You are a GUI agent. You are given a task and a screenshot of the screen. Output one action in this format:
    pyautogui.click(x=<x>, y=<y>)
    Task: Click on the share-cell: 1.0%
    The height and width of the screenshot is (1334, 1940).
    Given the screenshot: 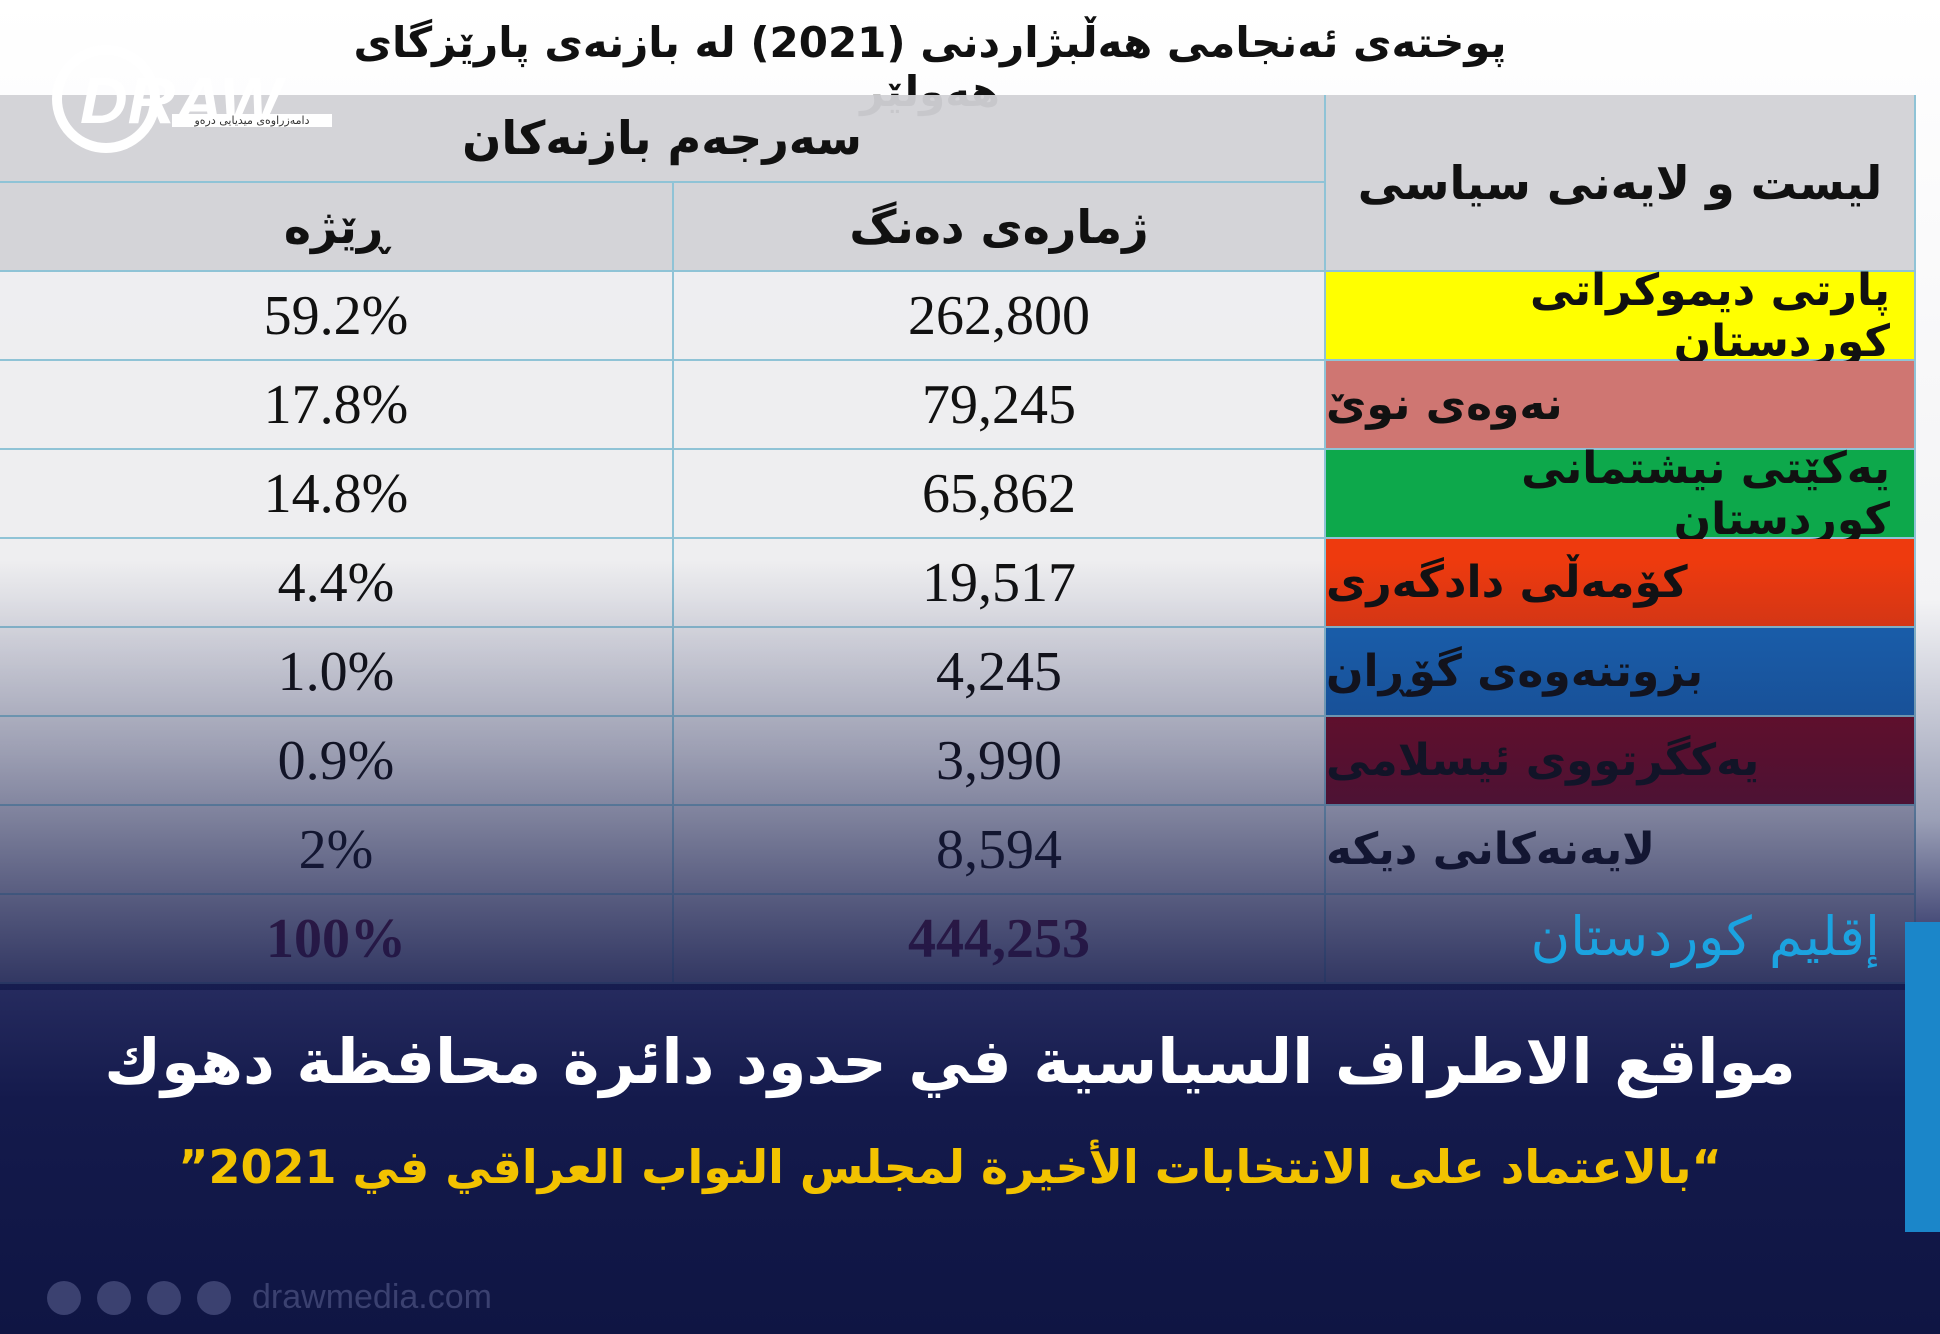 What is the action you would take?
    pyautogui.click(x=337, y=672)
    